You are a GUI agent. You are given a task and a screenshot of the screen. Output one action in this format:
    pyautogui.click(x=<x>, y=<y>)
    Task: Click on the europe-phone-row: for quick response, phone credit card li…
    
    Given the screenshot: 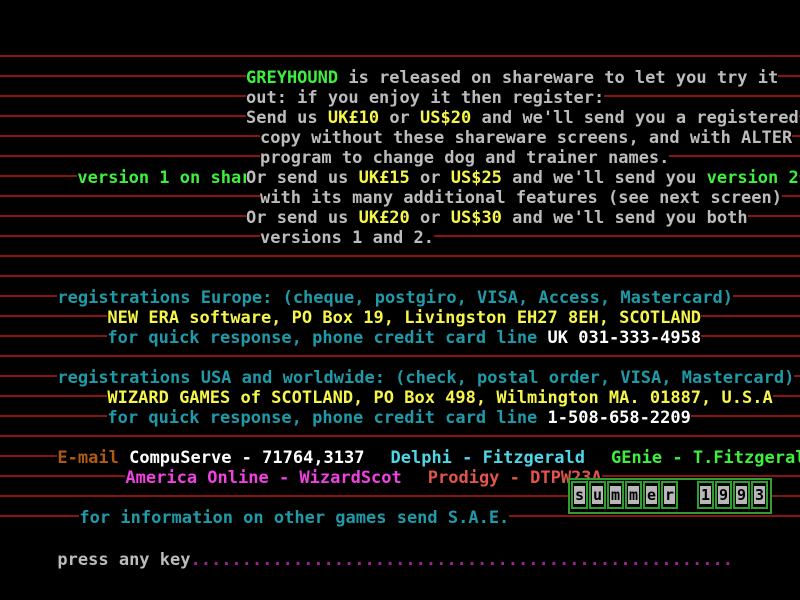 What is the action you would take?
    pyautogui.click(x=400, y=328)
    